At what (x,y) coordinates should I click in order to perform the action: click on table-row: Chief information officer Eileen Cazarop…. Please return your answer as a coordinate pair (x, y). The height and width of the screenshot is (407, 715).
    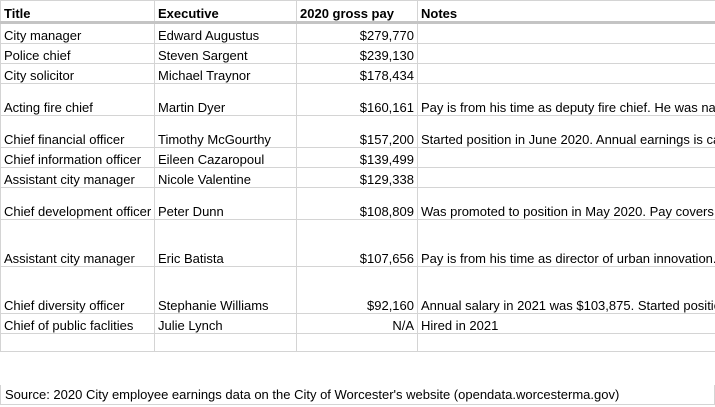
    Looking at the image, I should click on (357, 157).